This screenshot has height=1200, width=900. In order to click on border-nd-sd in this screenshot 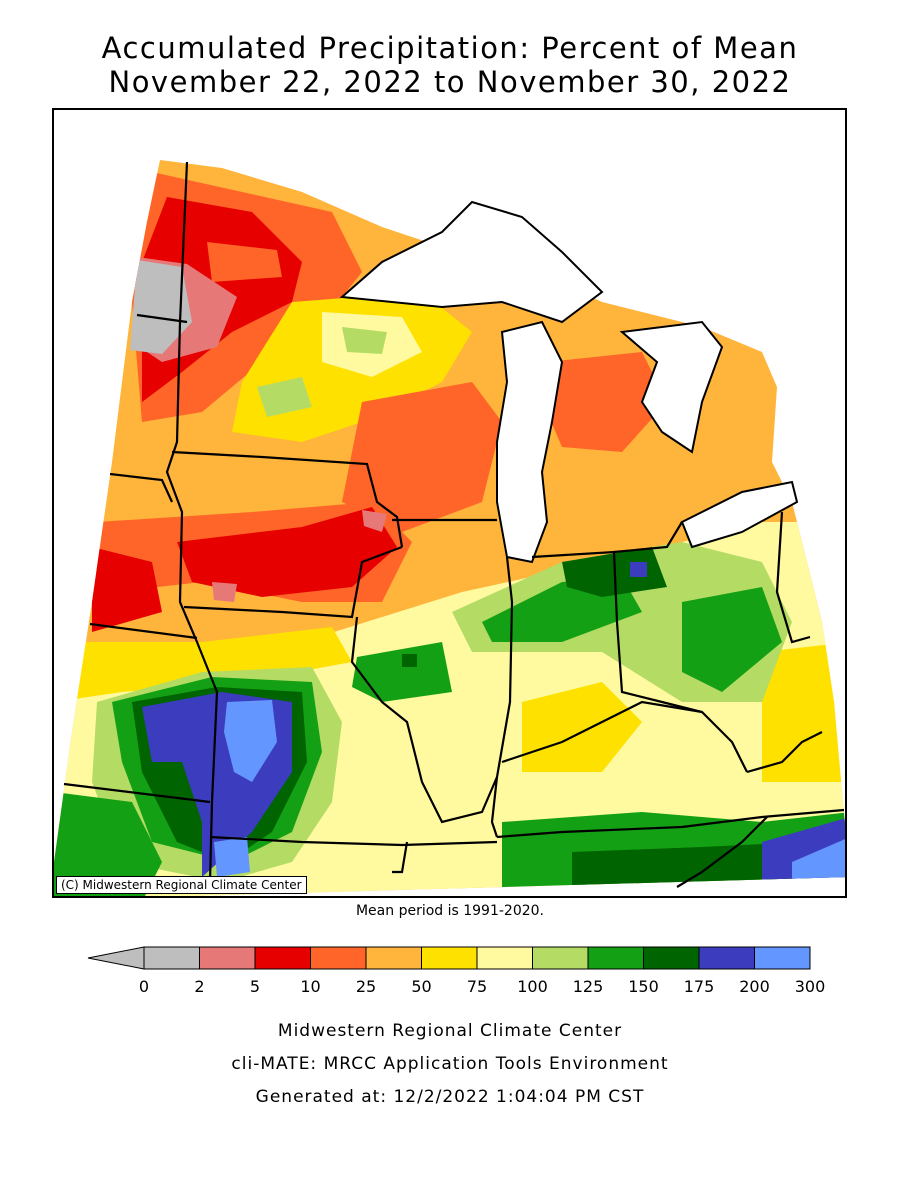, I will do `click(162, 318)`.